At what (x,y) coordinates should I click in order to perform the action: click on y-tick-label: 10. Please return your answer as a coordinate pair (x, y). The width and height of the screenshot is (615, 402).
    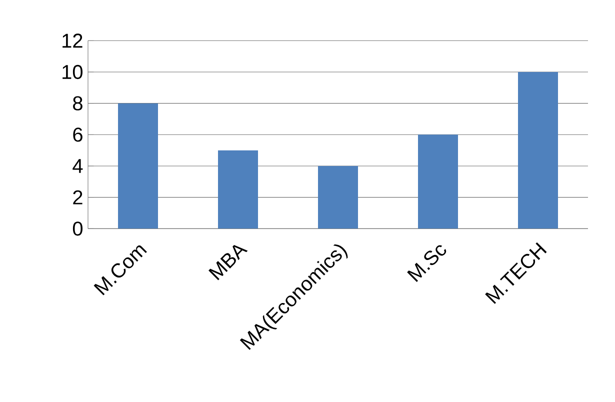
    Looking at the image, I should click on (72, 72).